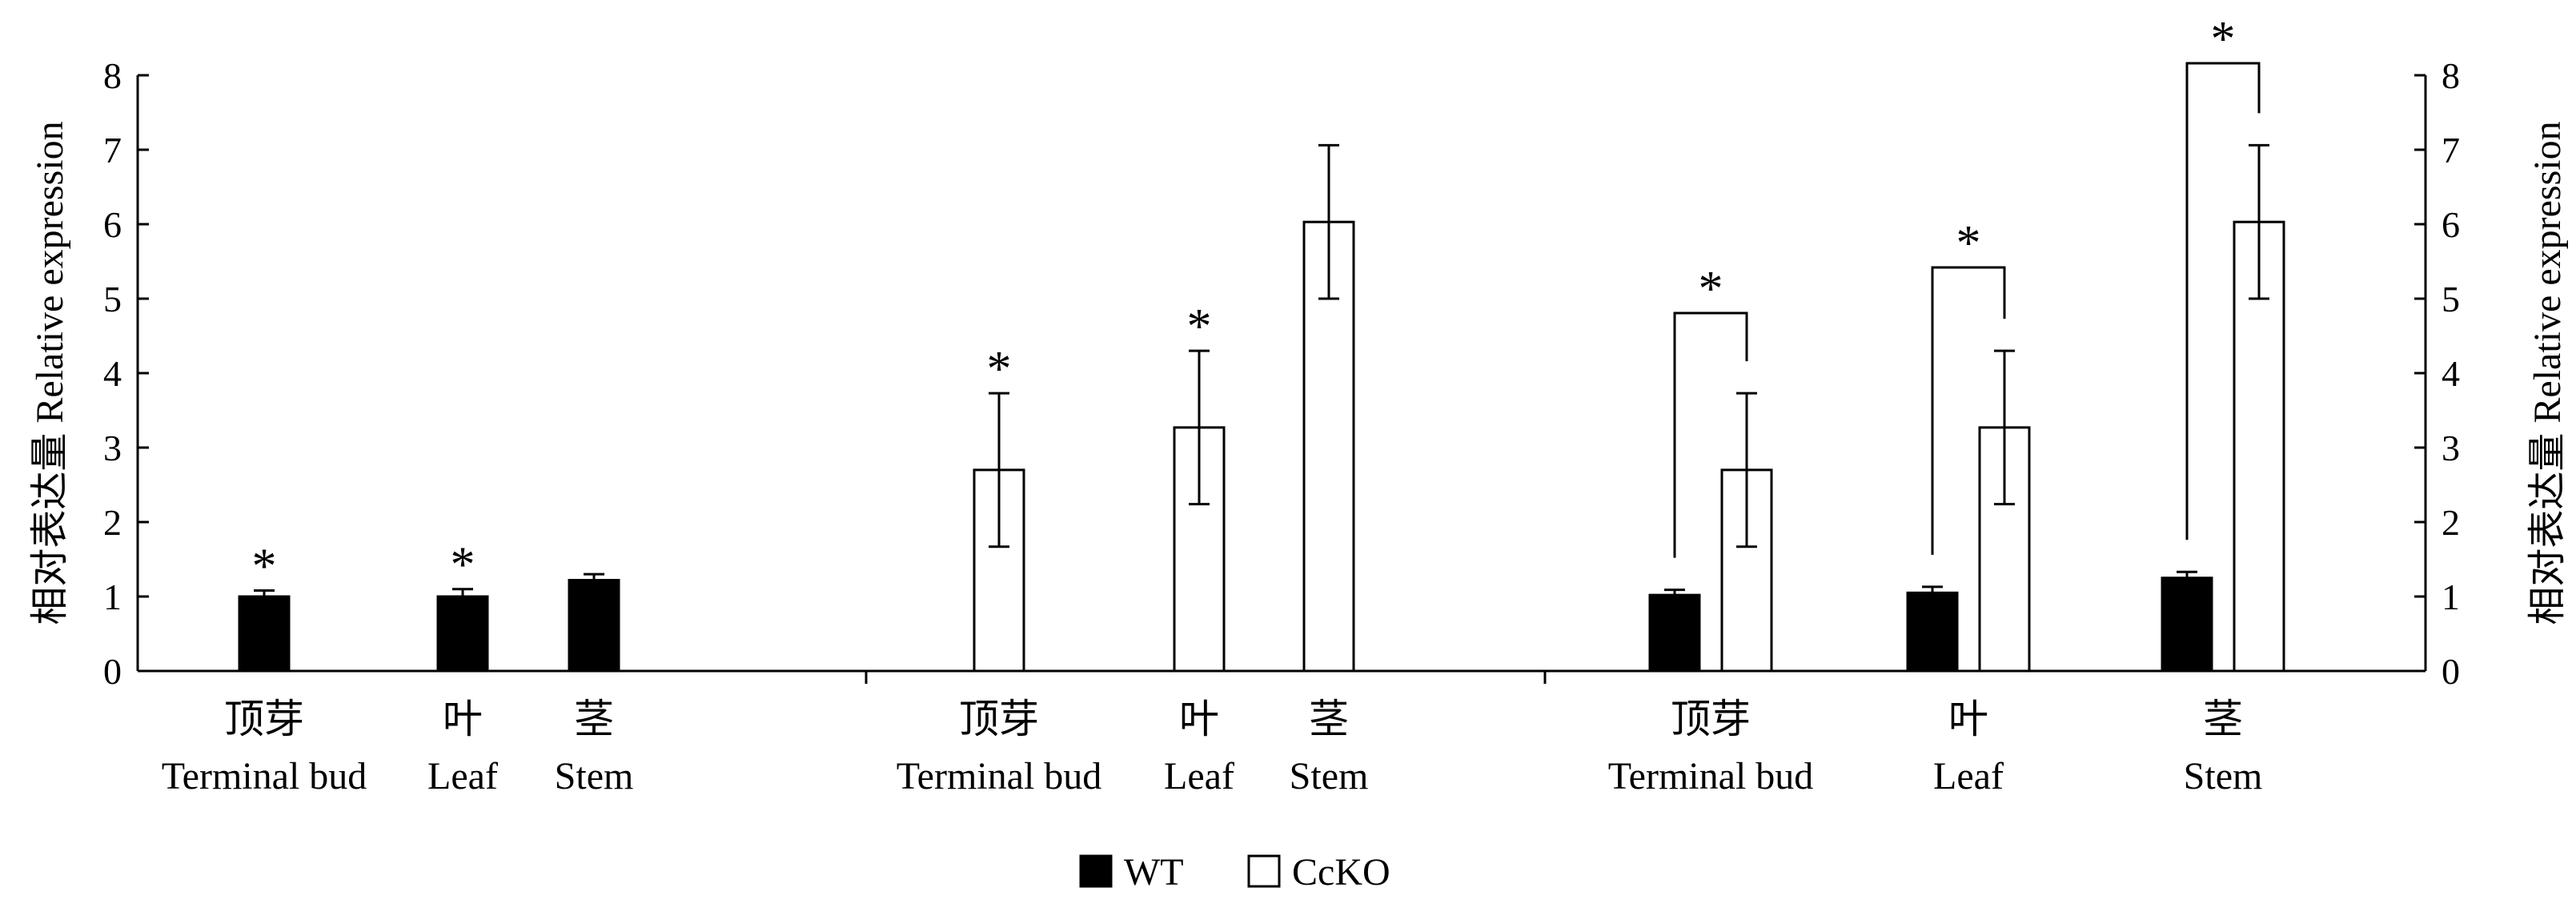 This screenshot has height=920, width=2576. I want to click on legend-swatch-ccko, so click(1264, 871).